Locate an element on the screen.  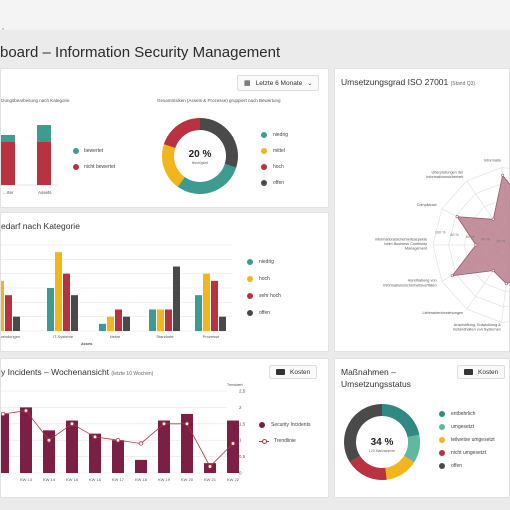
massnahmen-donut: 34 % 123 Maßnahmen is located at coordinates (382, 442).